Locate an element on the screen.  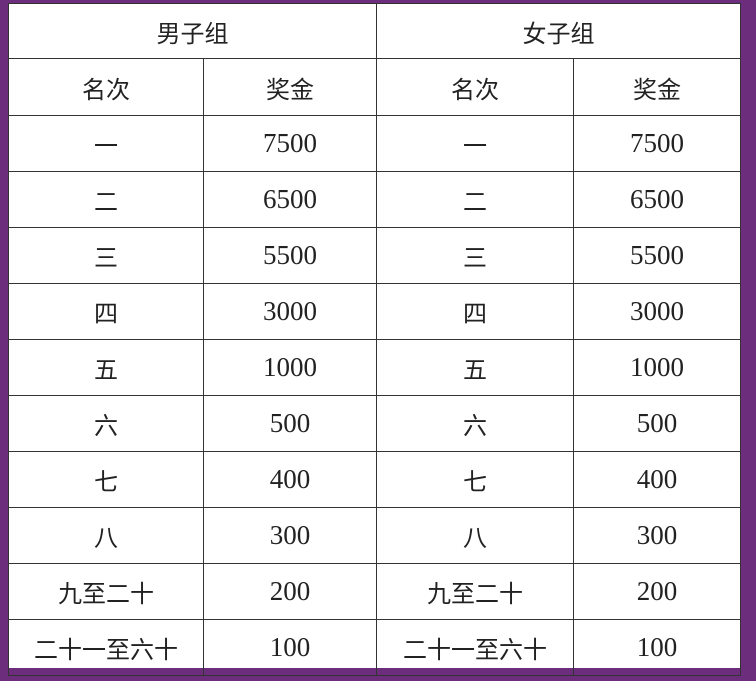
men-prize-cell: 7500 is located at coordinates (290, 143).